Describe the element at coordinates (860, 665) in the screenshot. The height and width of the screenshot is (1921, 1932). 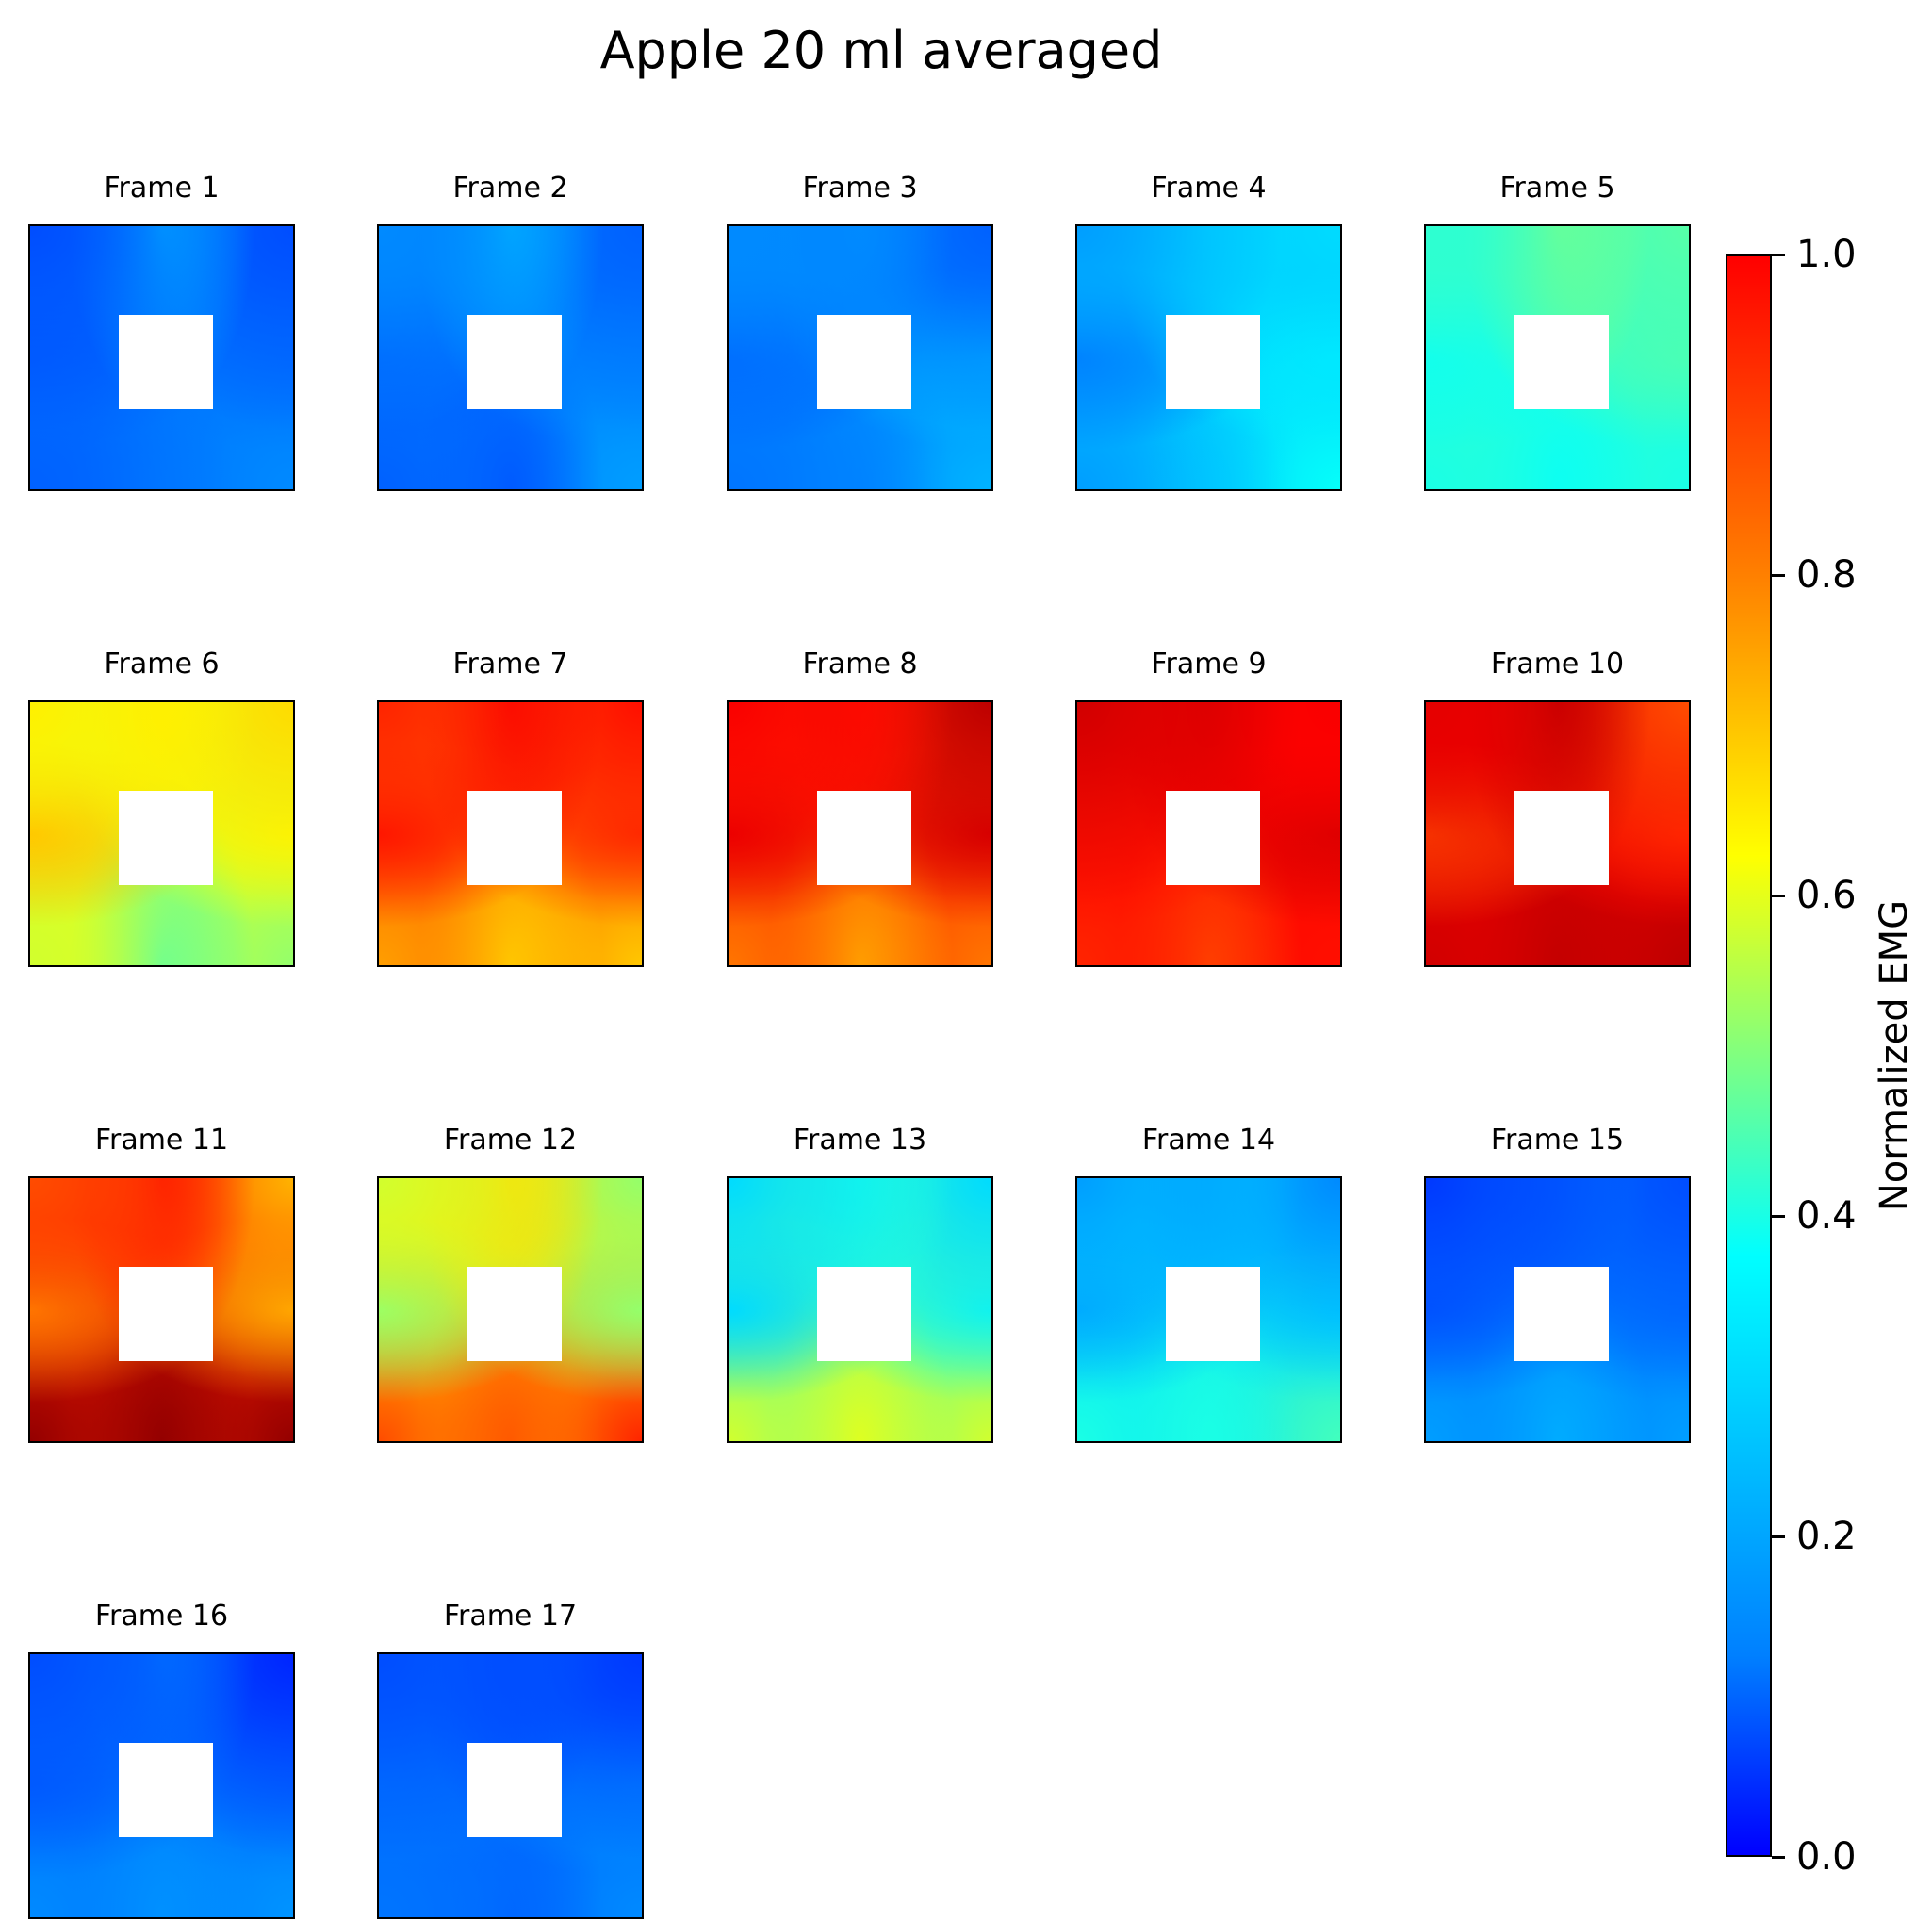
I see `frame-title: Frame 8` at that location.